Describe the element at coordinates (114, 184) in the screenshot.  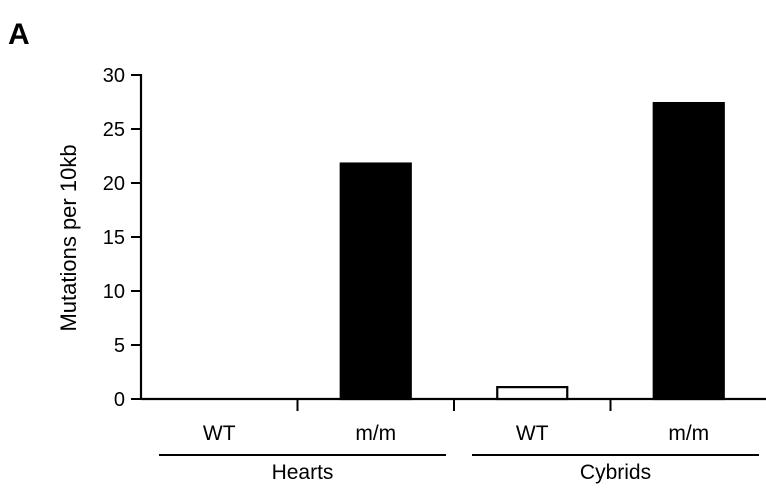
I see `y-tick-label: 20` at that location.